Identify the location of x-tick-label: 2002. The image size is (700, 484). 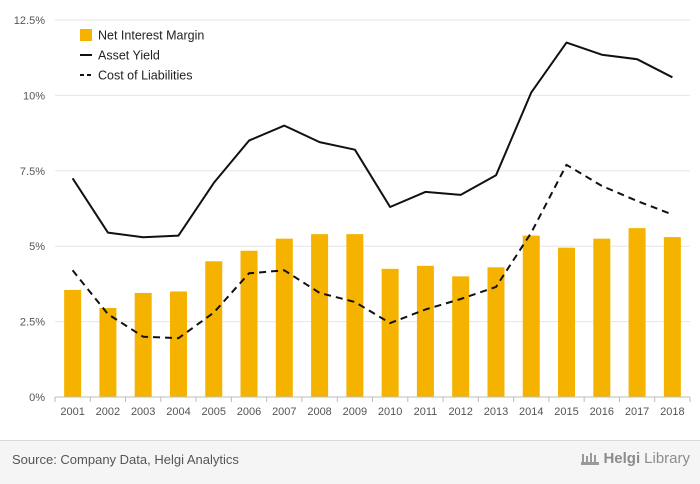
(108, 412).